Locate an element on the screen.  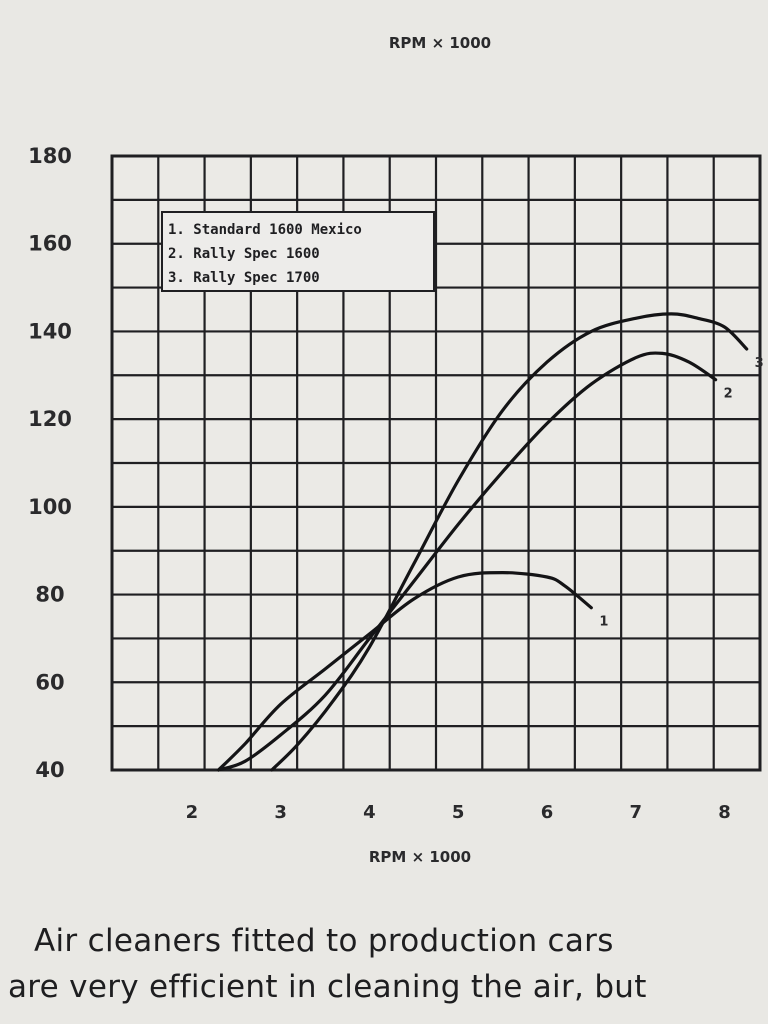
series-end-label: 3 is located at coordinates (759, 363).